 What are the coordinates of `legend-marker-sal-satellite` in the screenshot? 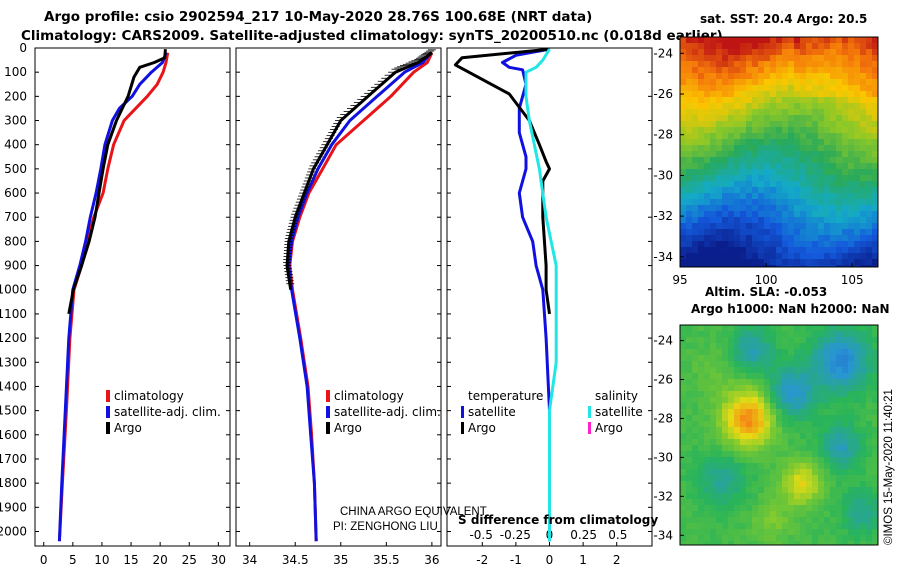 It's located at (589, 412).